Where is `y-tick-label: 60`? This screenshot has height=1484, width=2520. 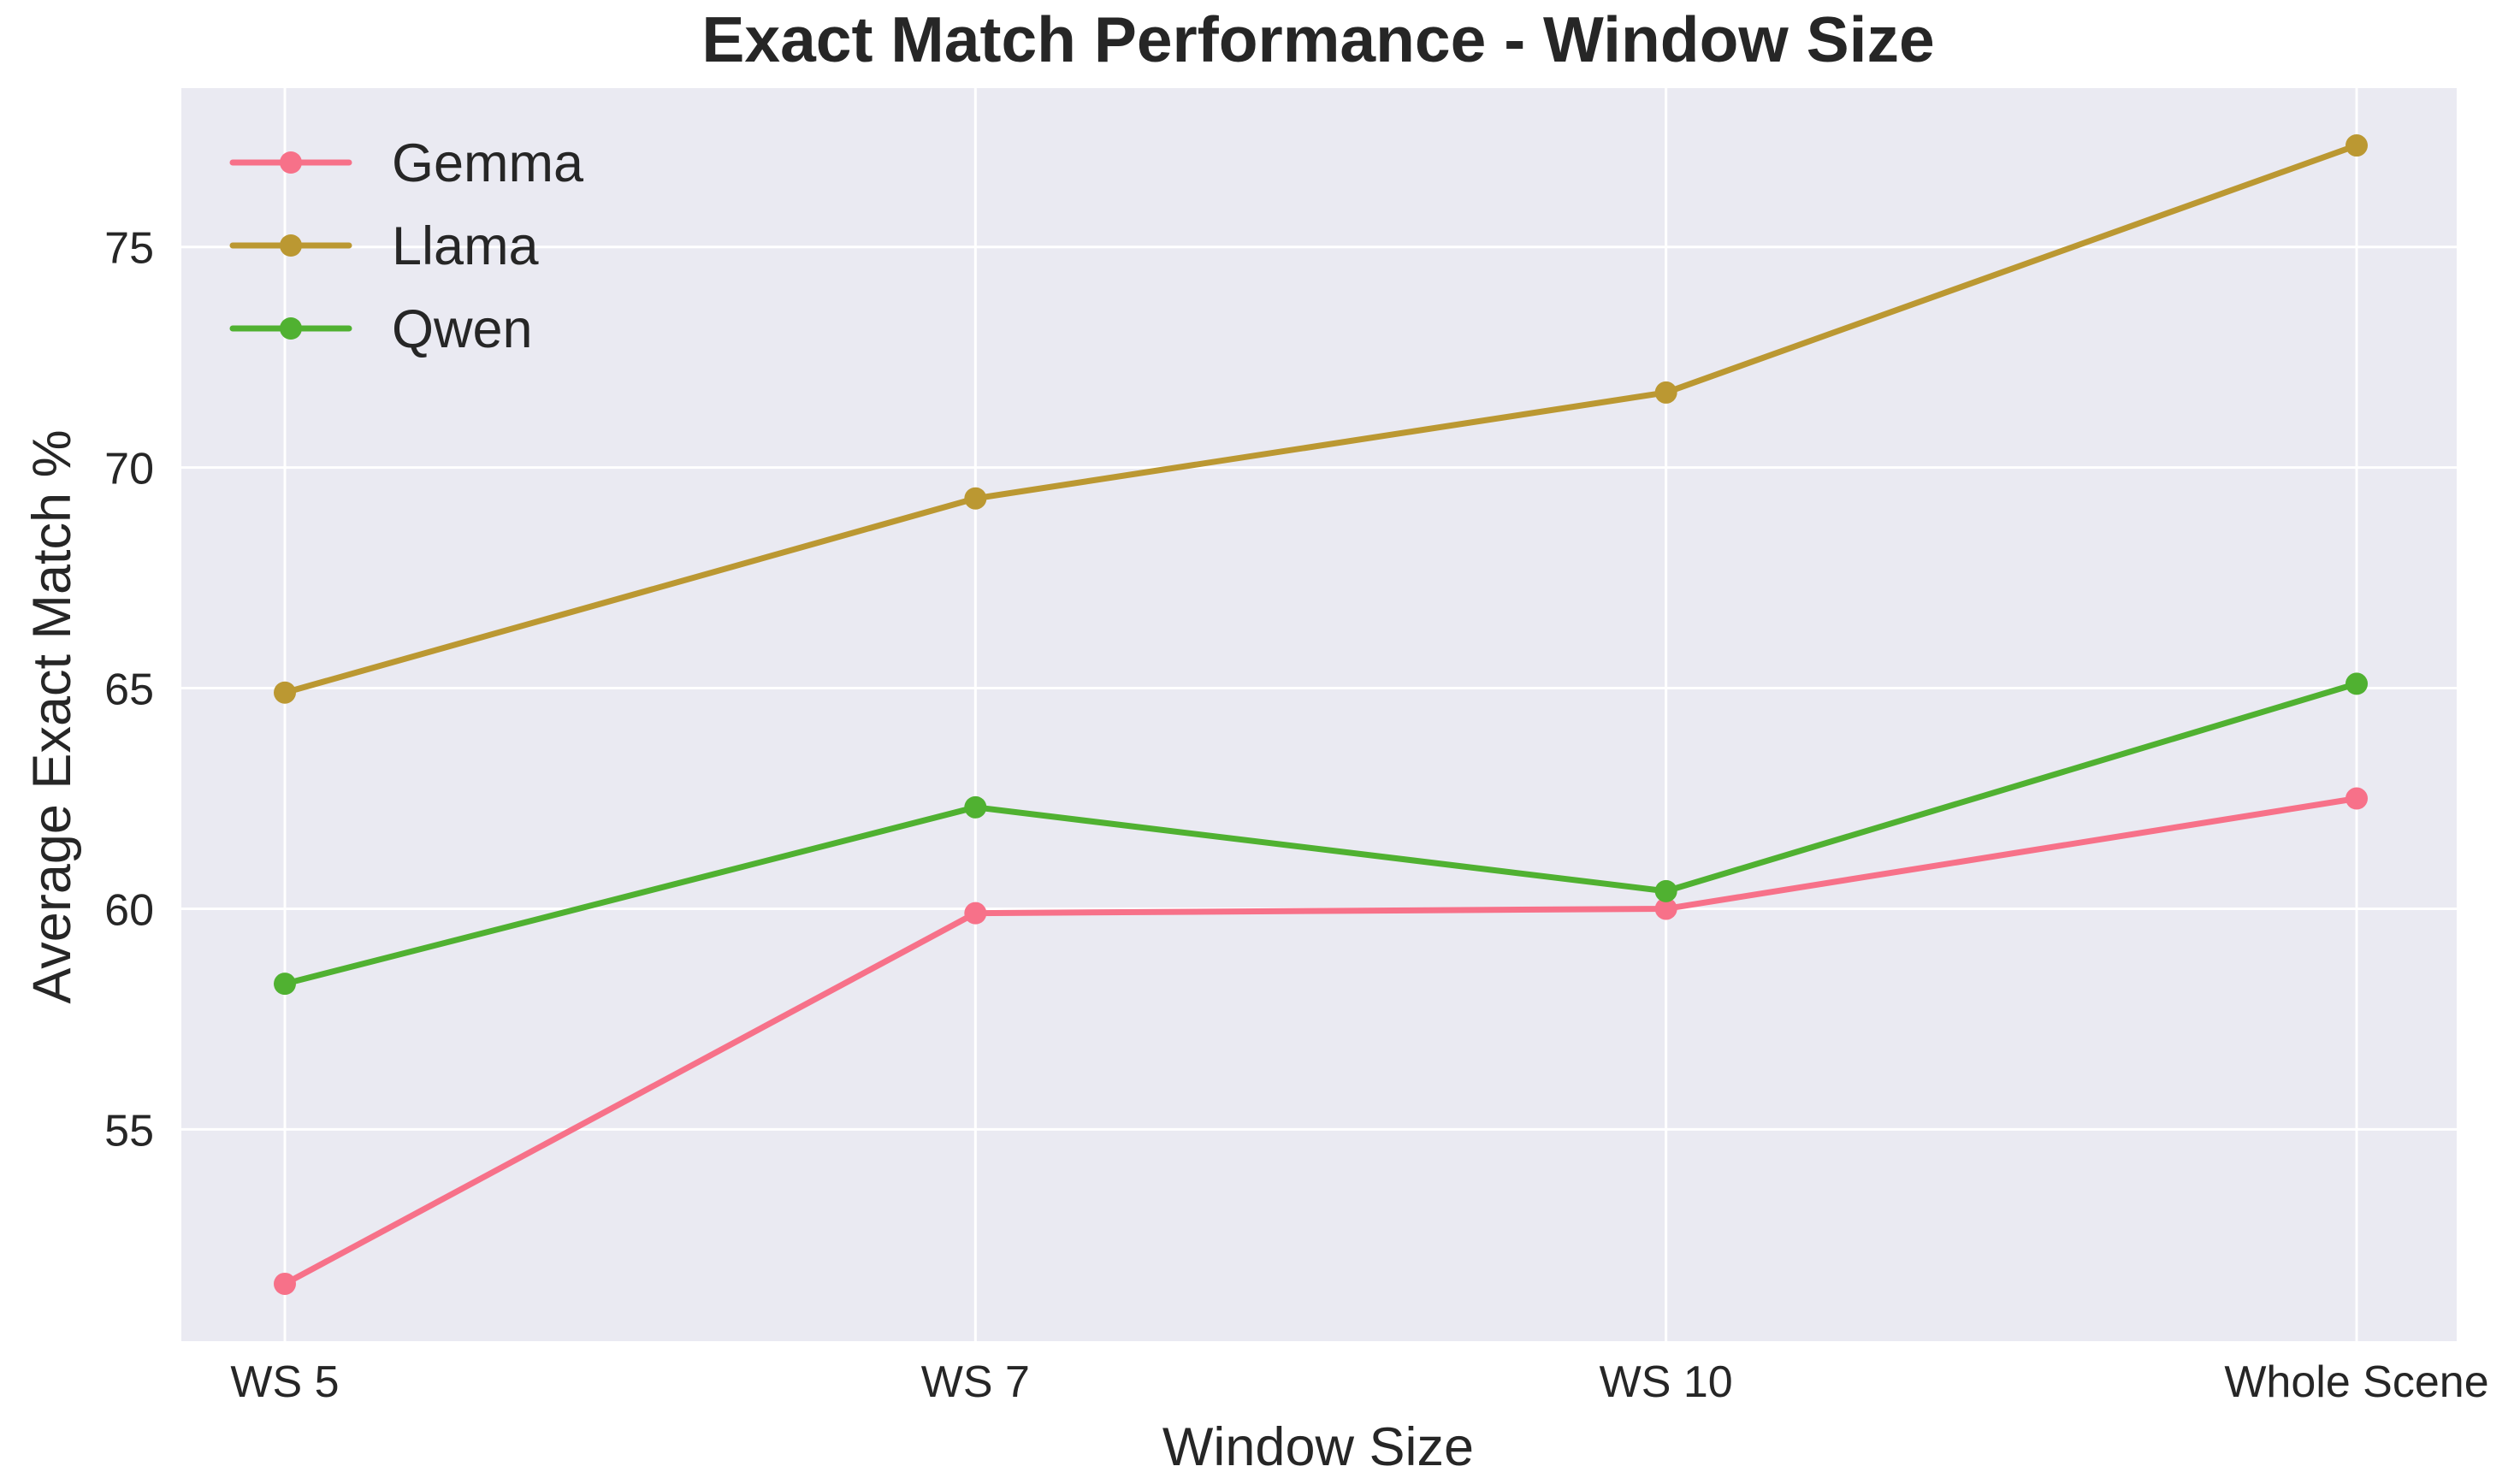 y-tick-label: 60 is located at coordinates (129, 910).